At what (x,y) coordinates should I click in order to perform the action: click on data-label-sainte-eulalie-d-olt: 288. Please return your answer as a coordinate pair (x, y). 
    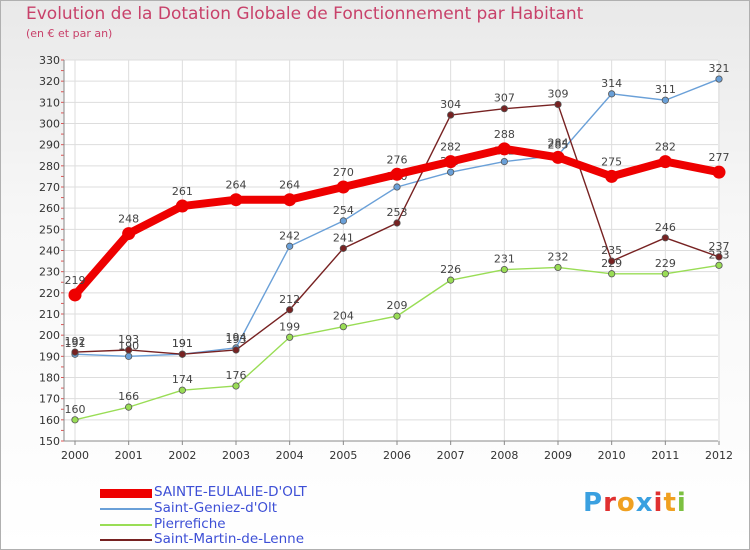
    Looking at the image, I should click on (504, 134).